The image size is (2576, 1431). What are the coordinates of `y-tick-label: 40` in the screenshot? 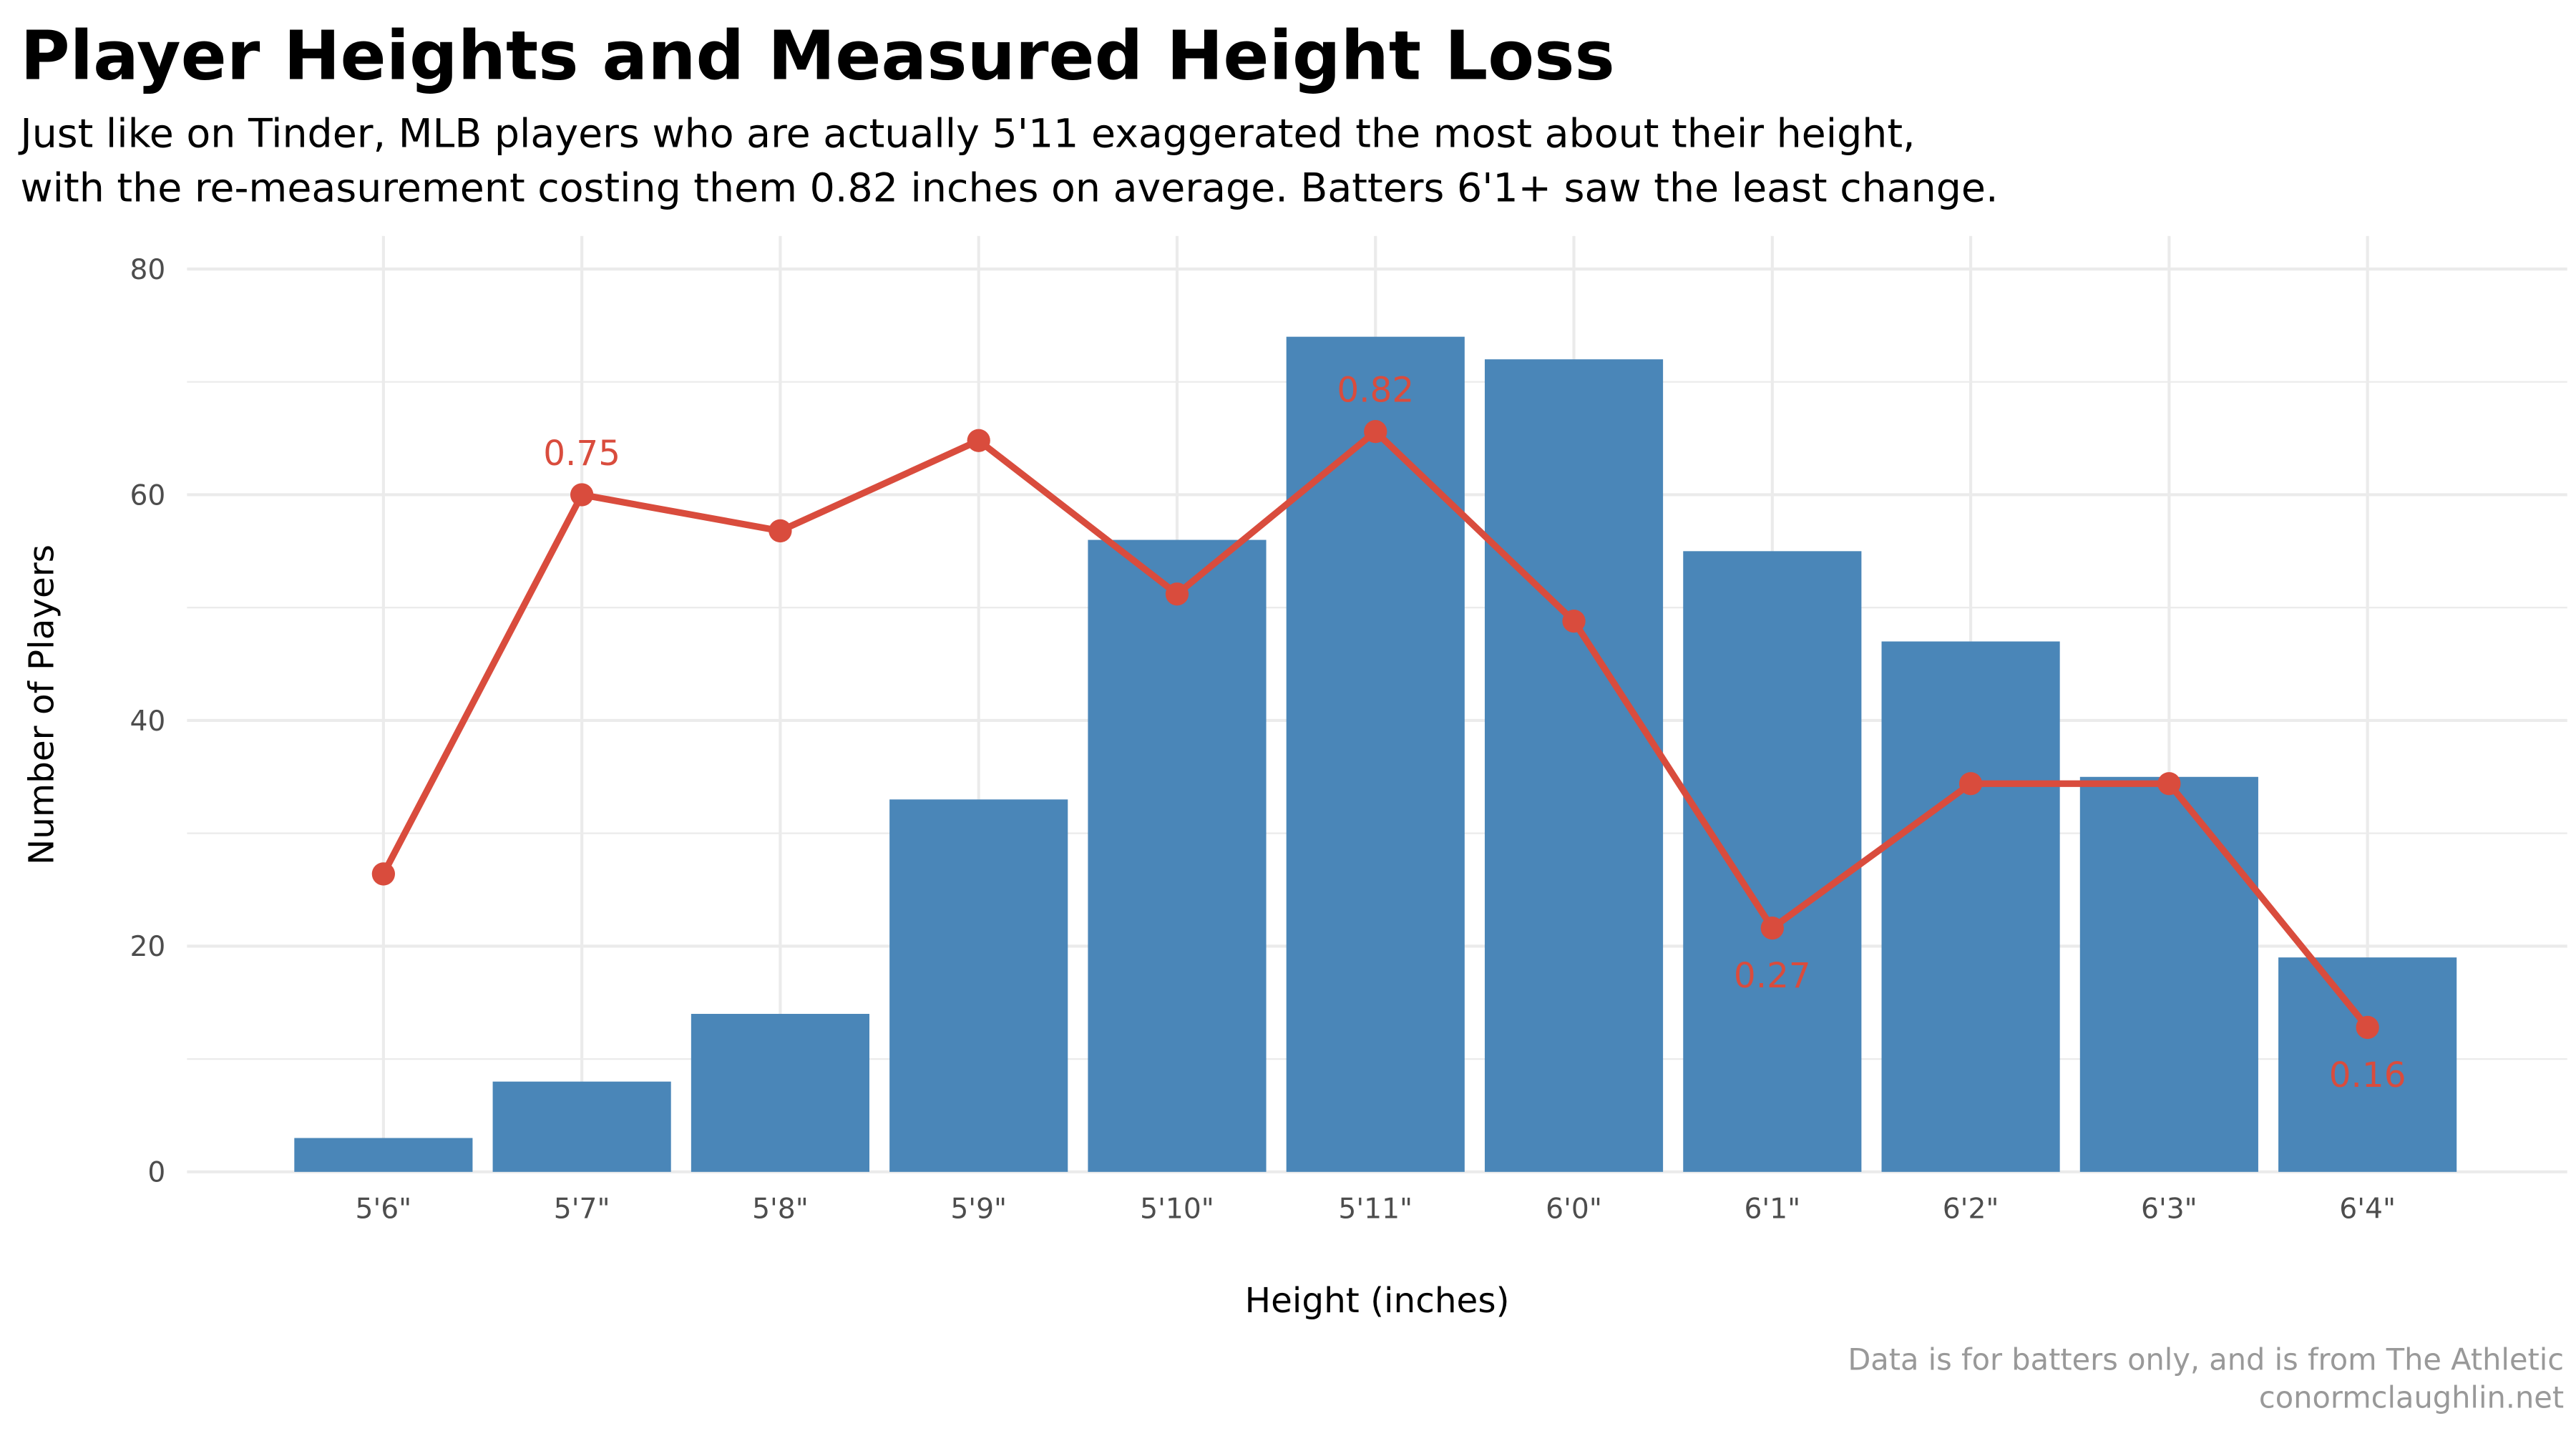 It's located at (147, 721).